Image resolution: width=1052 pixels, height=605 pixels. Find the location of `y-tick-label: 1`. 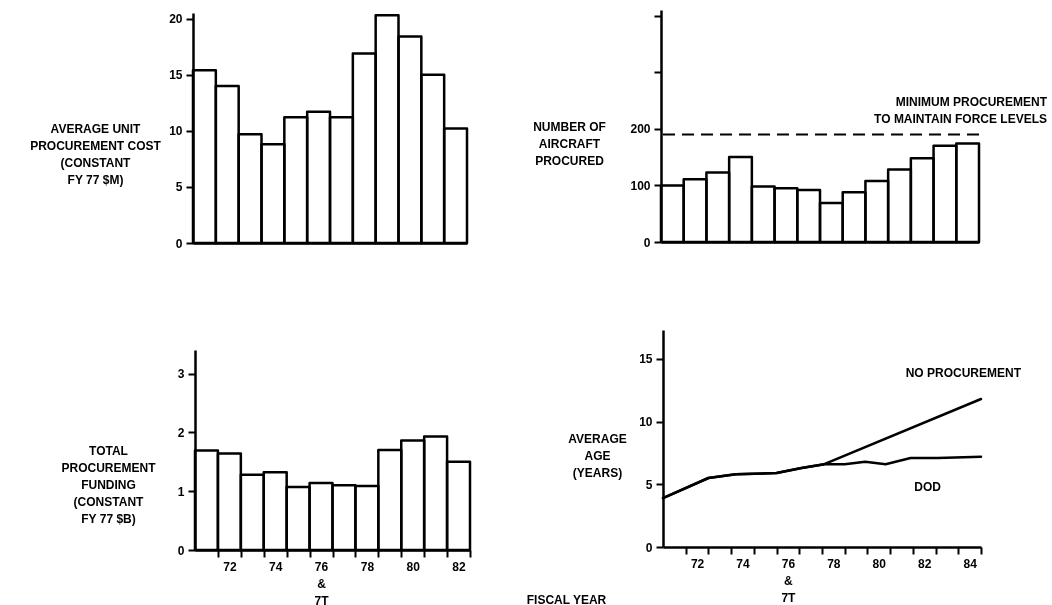

y-tick-label: 1 is located at coordinates (181, 491).